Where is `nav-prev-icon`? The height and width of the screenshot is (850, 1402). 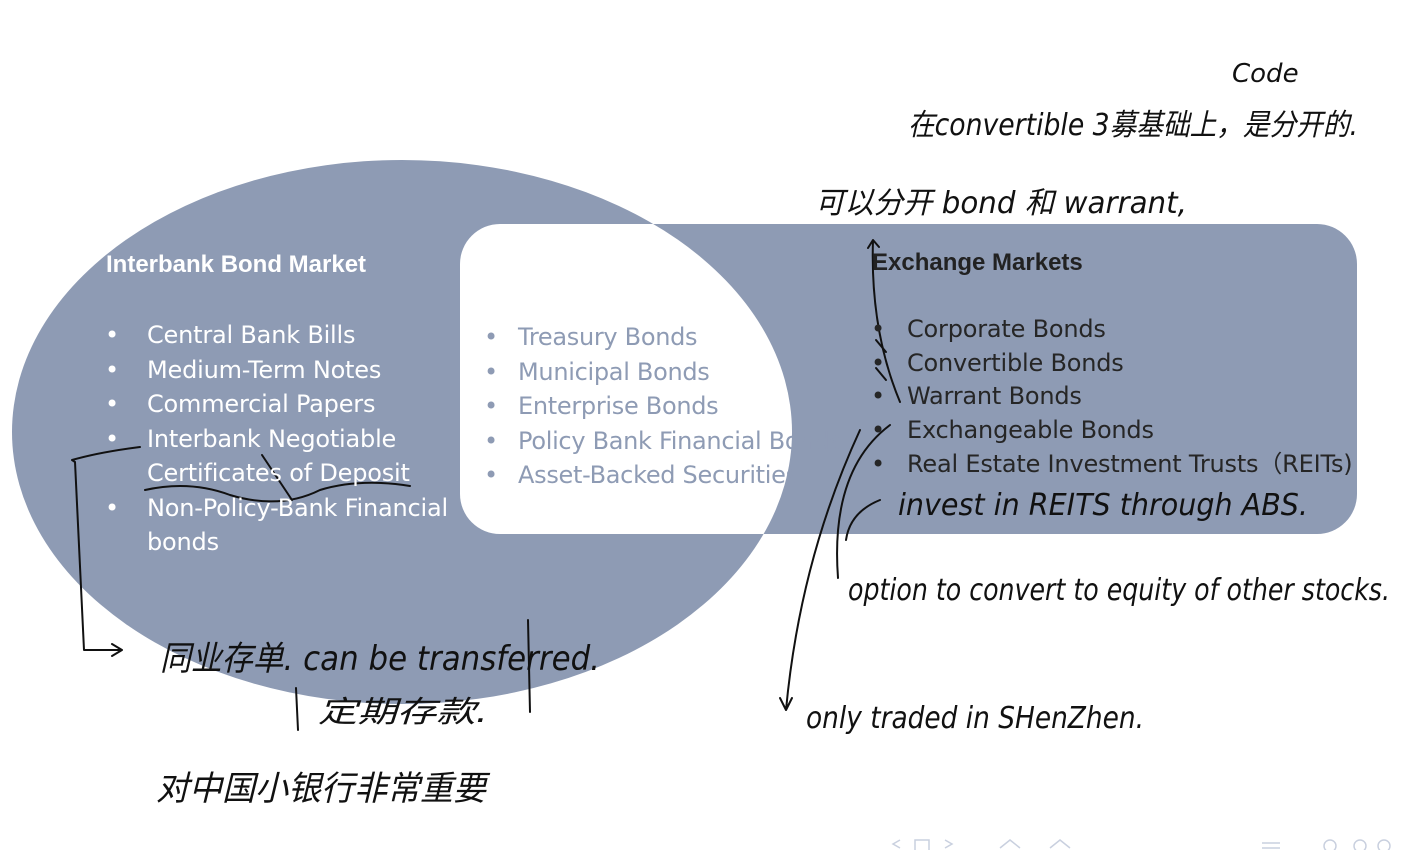 nav-prev-icon is located at coordinates (896, 844).